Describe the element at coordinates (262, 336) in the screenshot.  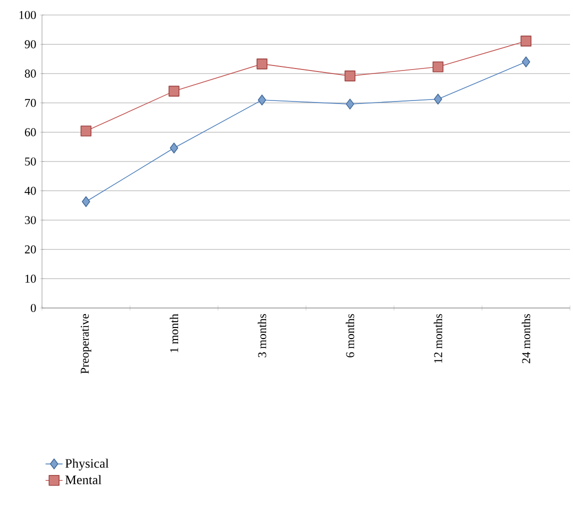
I see `x-tick-label: 3 months` at that location.